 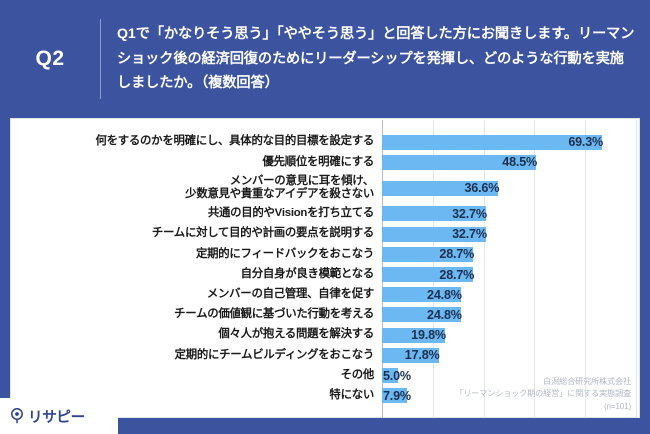 I want to click on credit-line-3: (n=101), so click(x=617, y=406).